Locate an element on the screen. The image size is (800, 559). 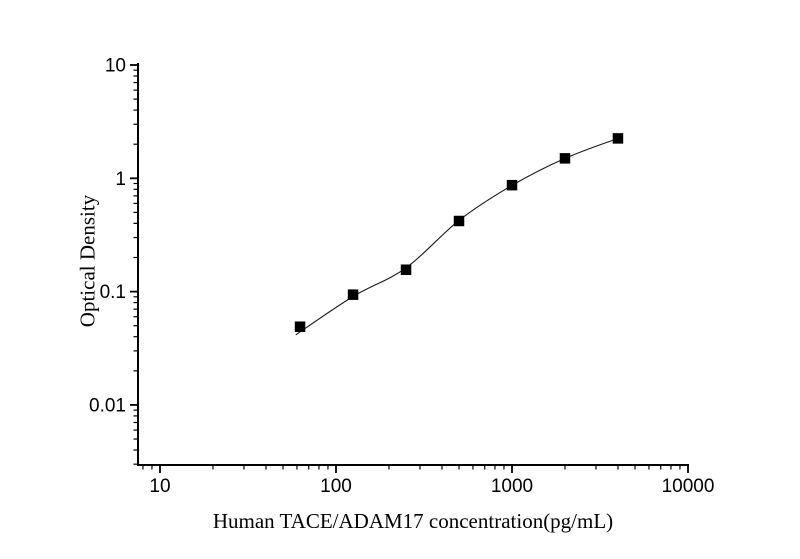
y-tick-label: 10 is located at coordinates (115, 66).